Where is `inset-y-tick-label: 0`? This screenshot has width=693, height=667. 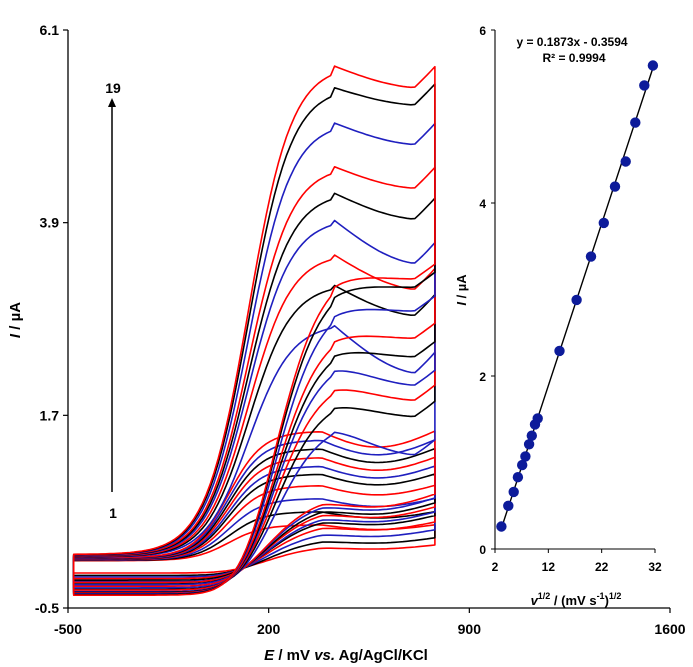
inset-y-tick-label: 0 is located at coordinates (482, 550).